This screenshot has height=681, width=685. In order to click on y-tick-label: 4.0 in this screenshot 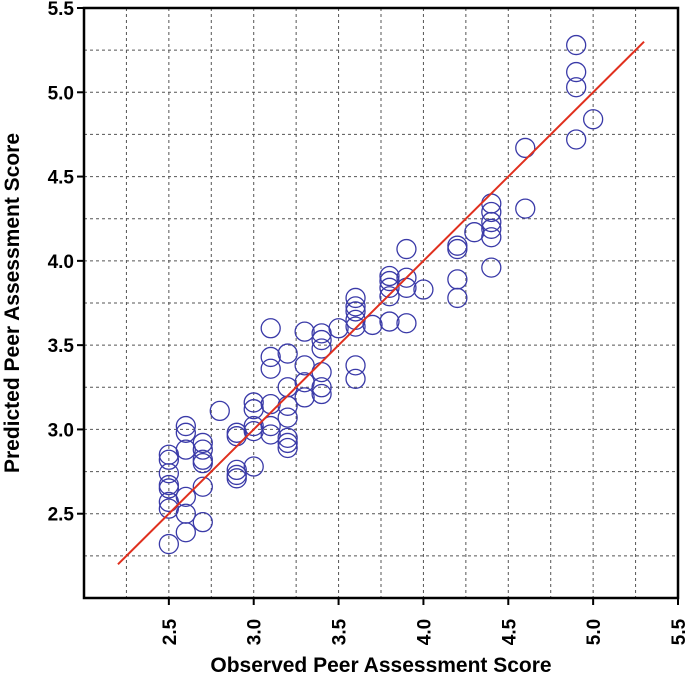, I will do `click(61, 262)`.